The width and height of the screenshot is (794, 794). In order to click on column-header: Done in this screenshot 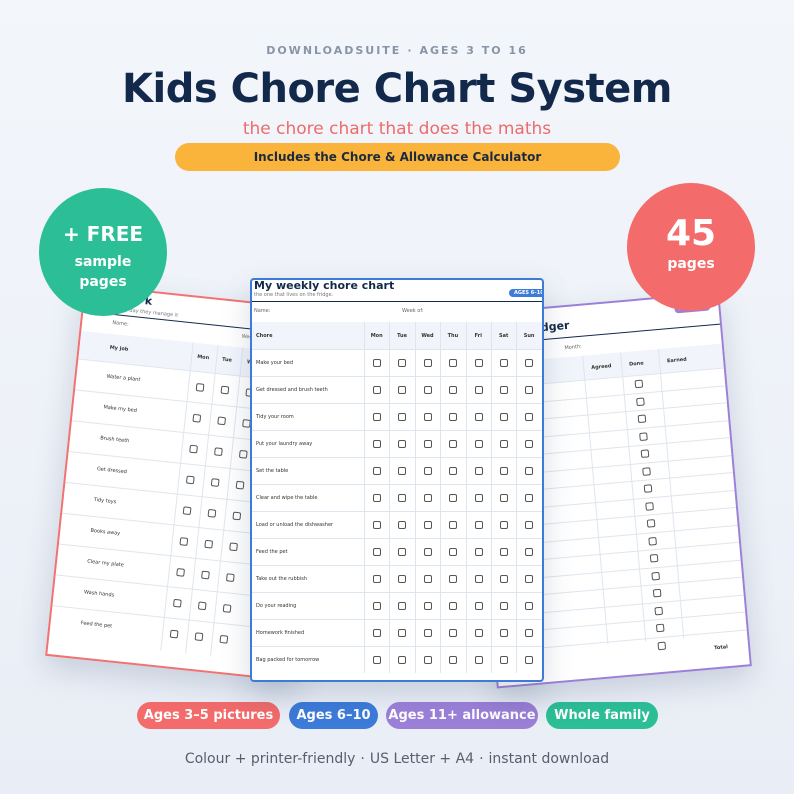, I will do `click(636, 364)`.